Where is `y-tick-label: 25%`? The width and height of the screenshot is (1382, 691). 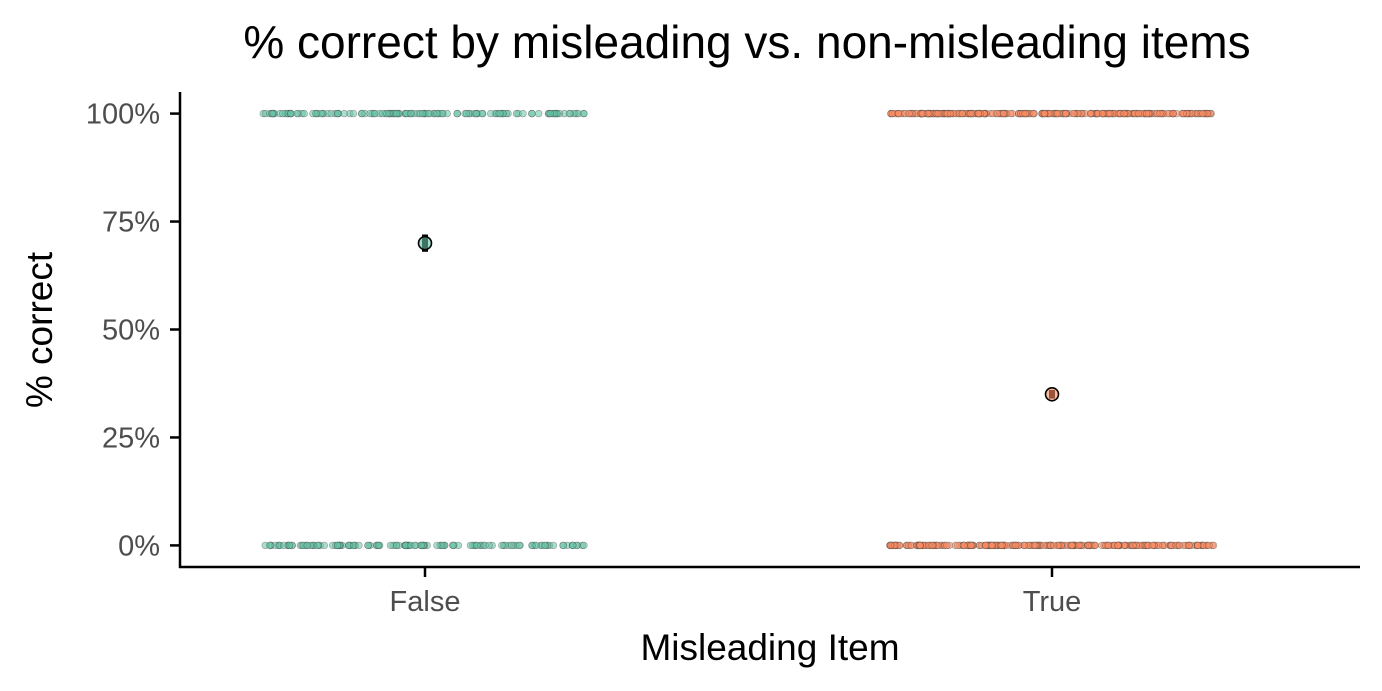 y-tick-label: 25% is located at coordinates (131, 438).